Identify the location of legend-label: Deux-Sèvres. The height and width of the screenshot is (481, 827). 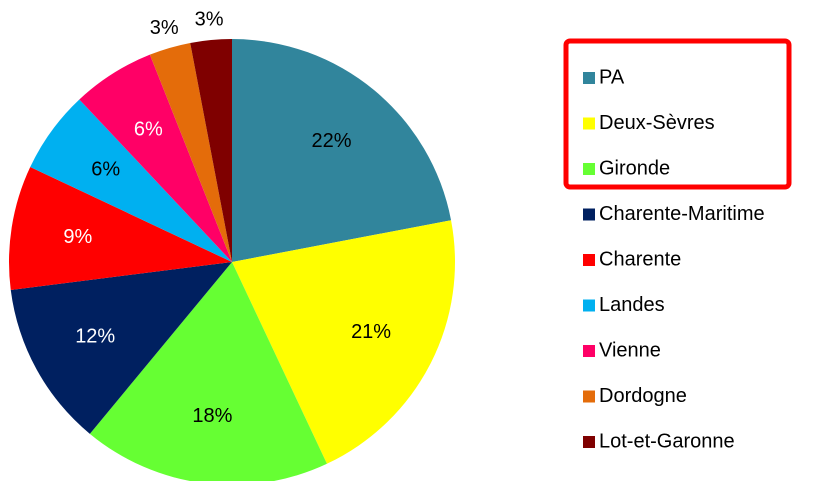
(657, 123).